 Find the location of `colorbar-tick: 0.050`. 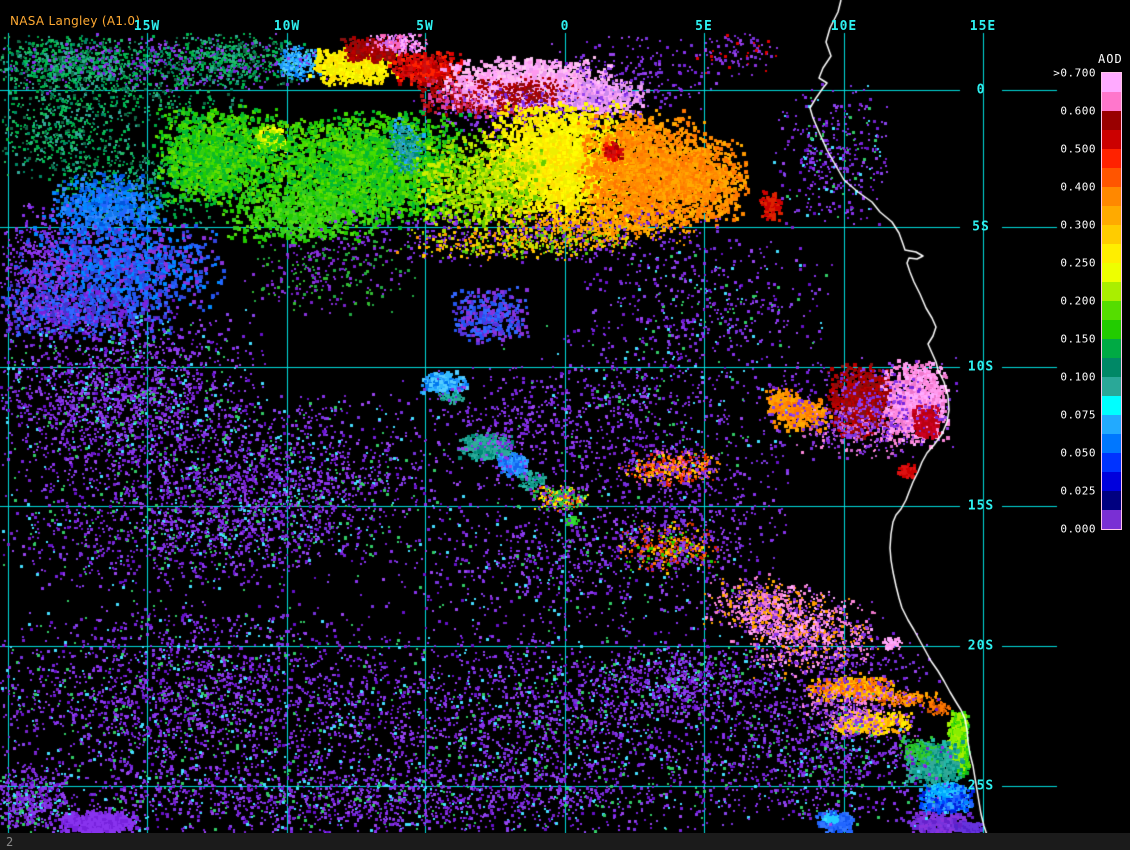

colorbar-tick: 0.050 is located at coordinates (1078, 453).